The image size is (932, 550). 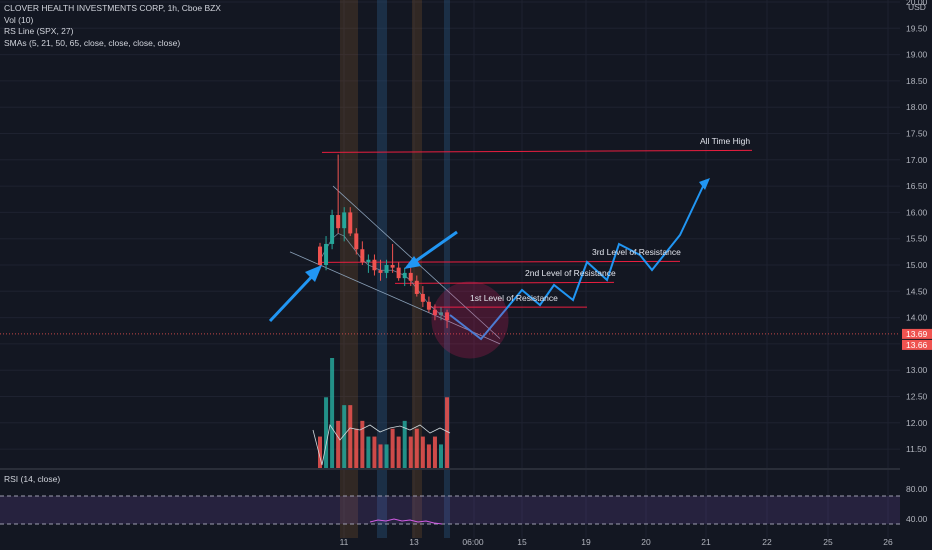 I want to click on channel-lower-line, so click(x=395, y=298).